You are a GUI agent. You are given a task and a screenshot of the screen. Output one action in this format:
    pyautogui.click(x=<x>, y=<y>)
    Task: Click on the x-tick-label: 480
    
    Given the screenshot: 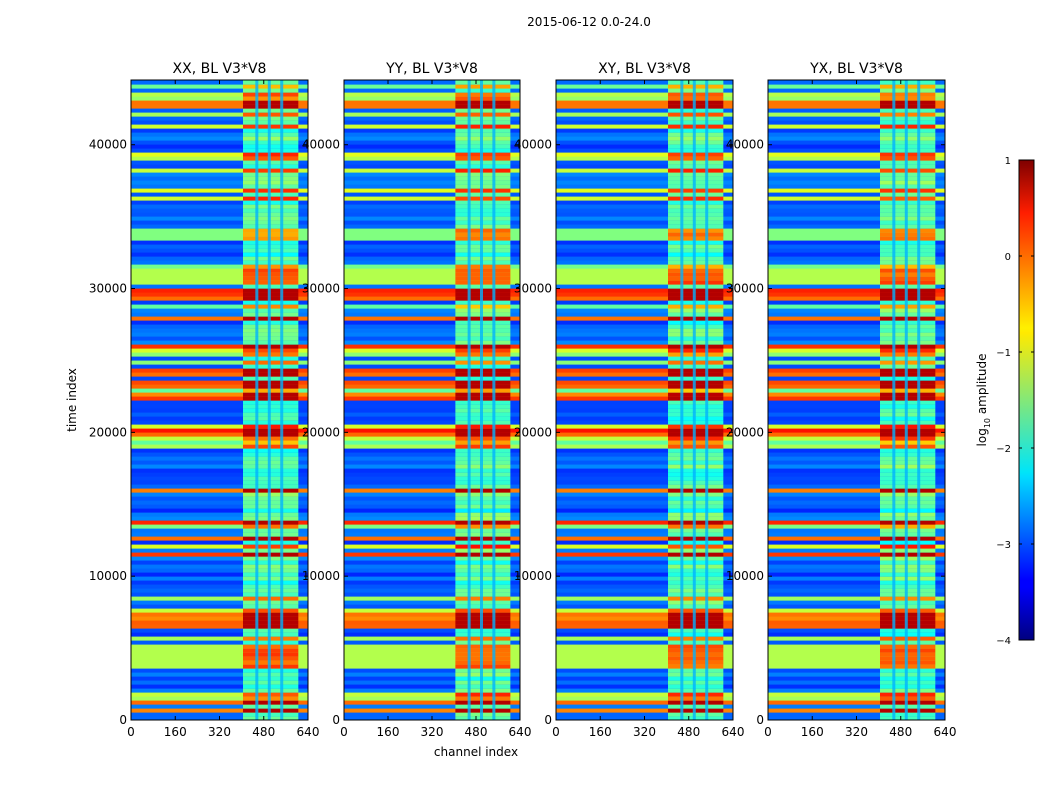 What is the action you would take?
    pyautogui.click(x=900, y=732)
    